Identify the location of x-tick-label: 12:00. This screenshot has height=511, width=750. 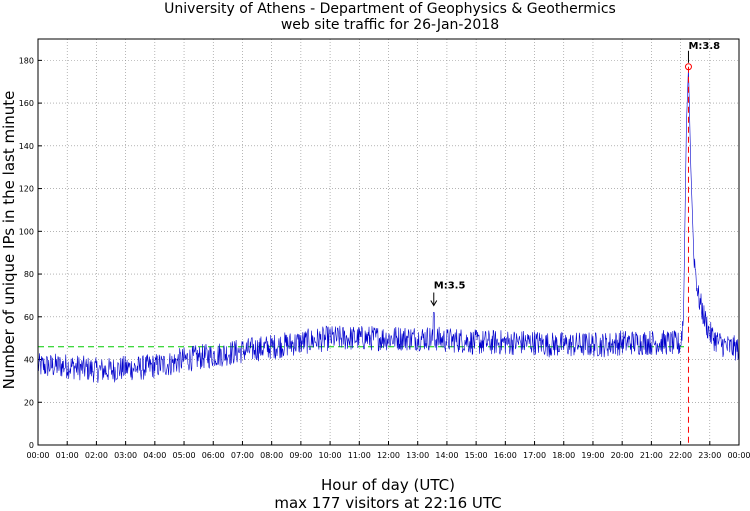
(388, 455).